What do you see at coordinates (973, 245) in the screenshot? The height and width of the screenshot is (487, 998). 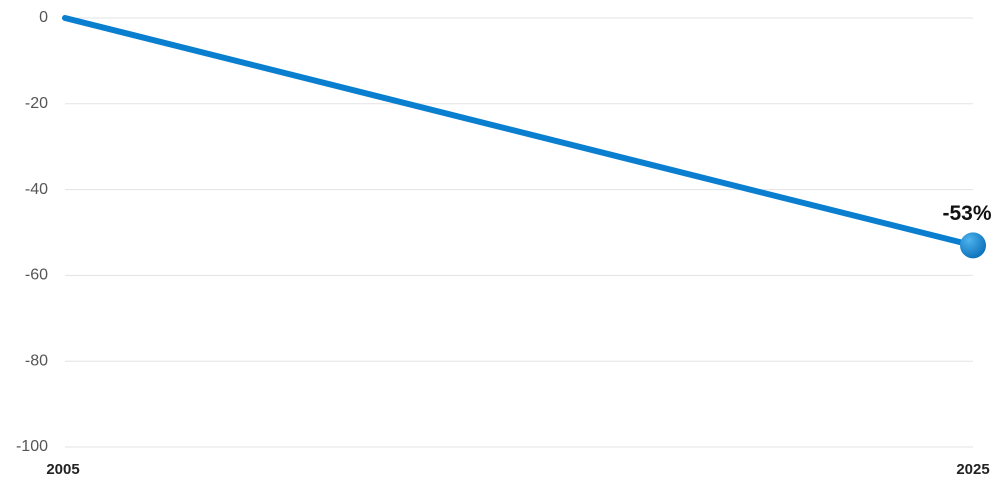 I see `data-point` at bounding box center [973, 245].